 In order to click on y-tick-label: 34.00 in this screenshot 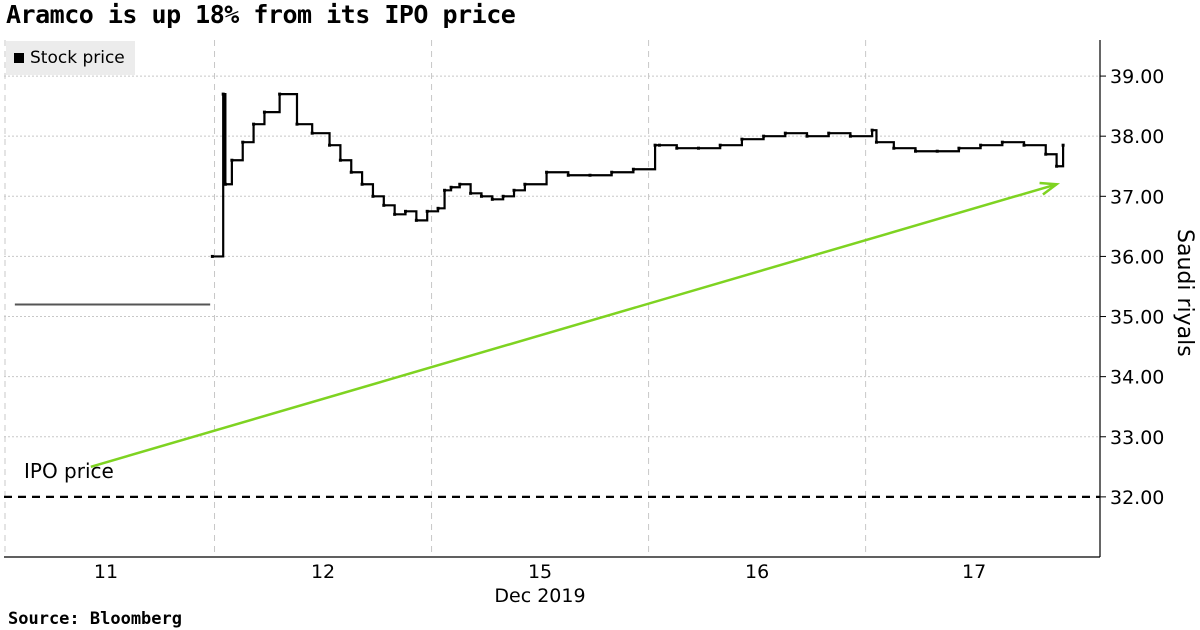, I will do `click(1137, 378)`.